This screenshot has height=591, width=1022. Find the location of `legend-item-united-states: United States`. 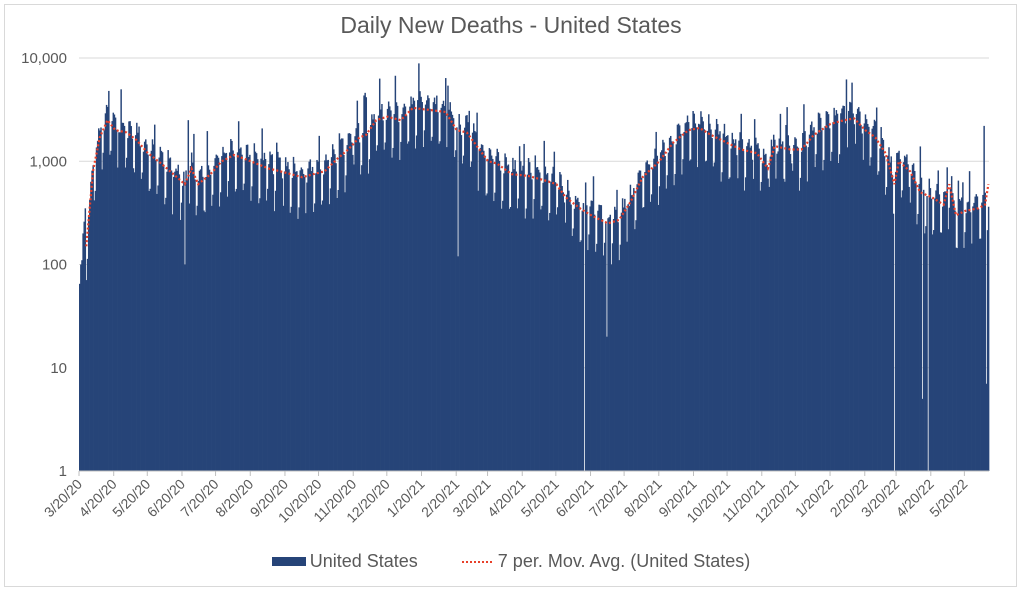

legend-item-united-states: United States is located at coordinates (344, 561).